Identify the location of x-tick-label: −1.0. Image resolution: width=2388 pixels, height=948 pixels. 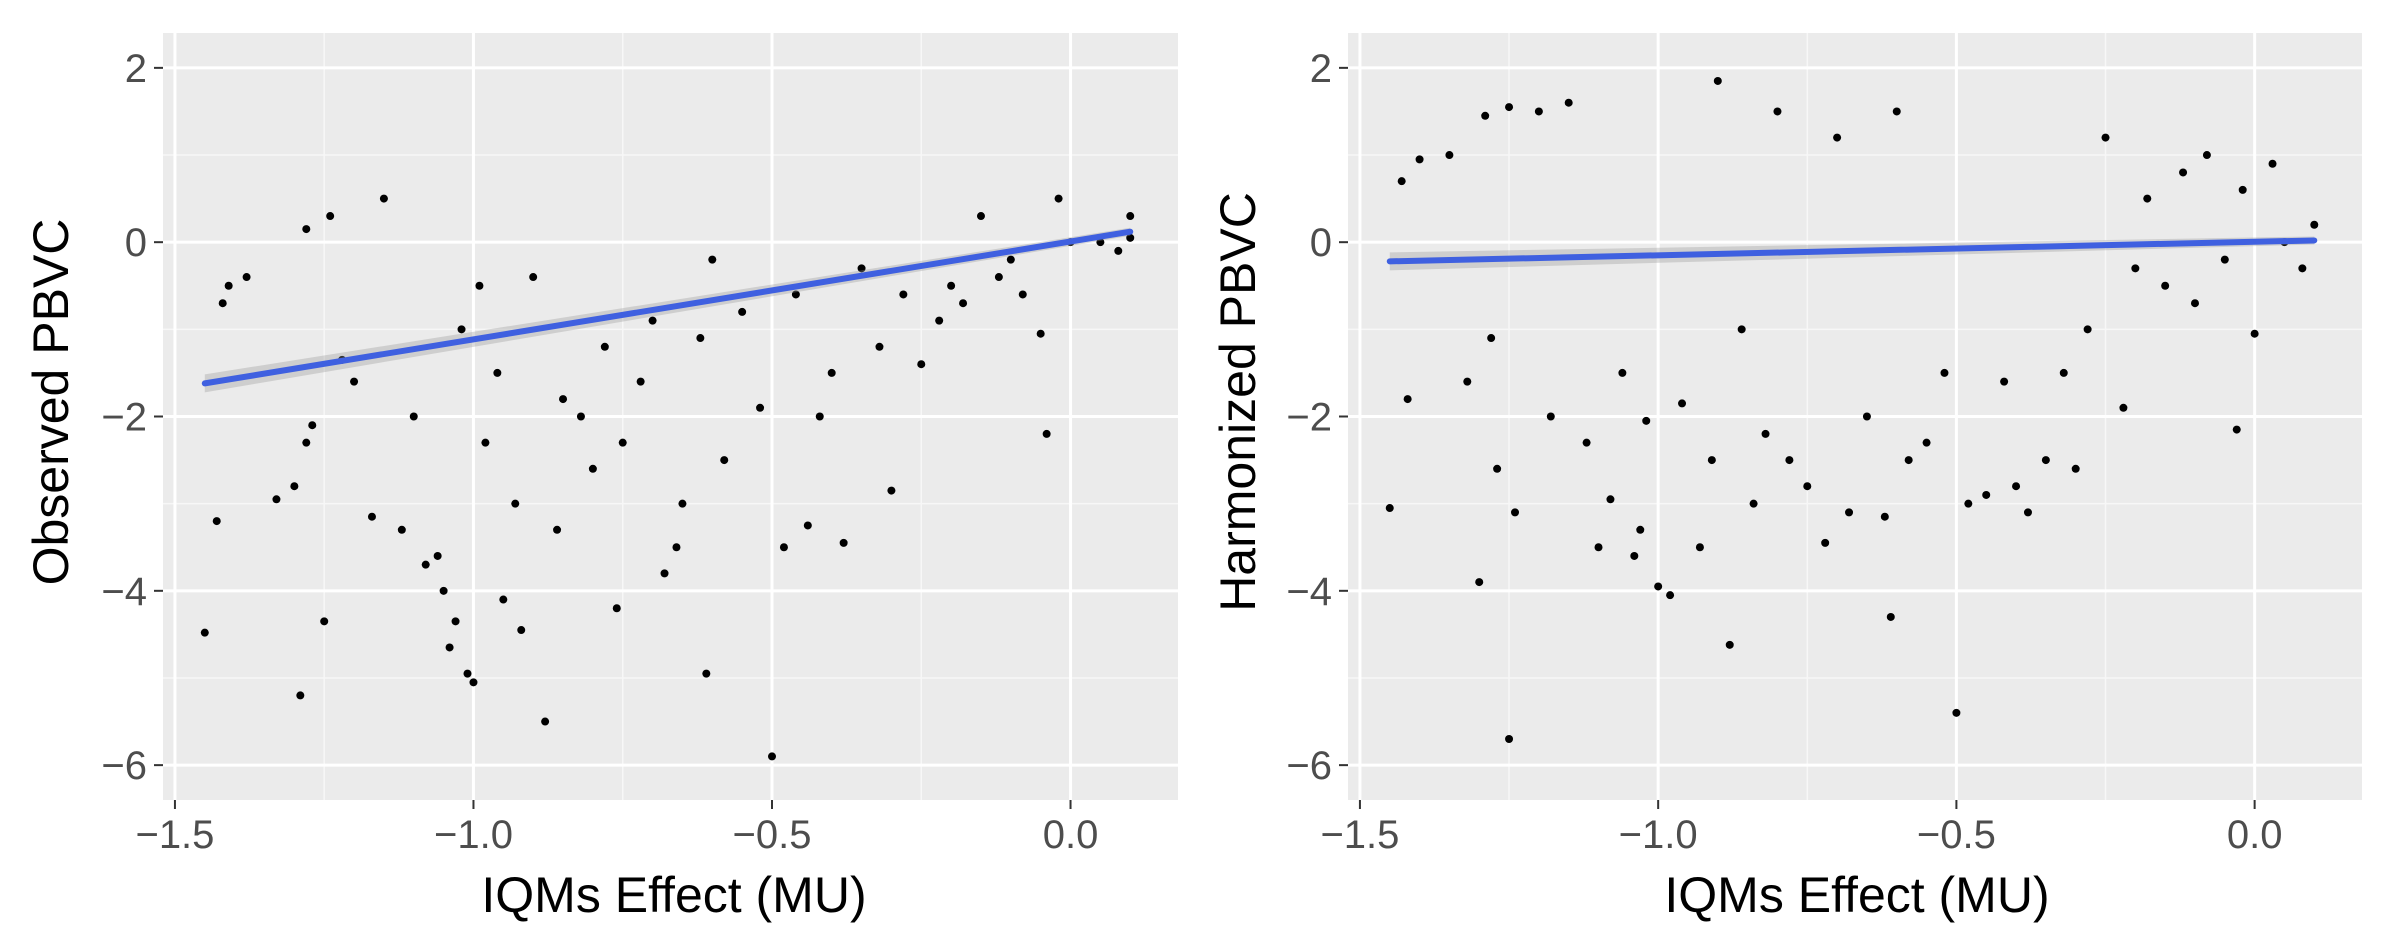
(473, 835).